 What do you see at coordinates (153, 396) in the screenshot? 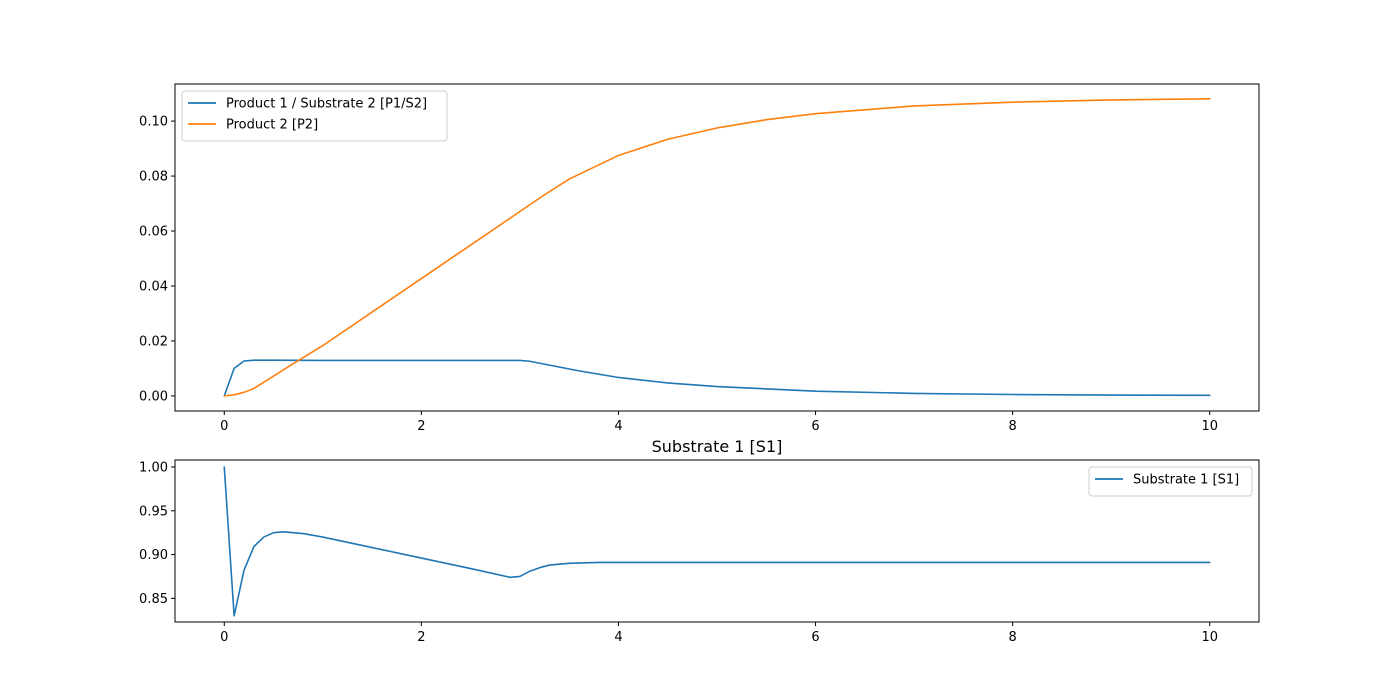
I see `y-tick-label: 0.00` at bounding box center [153, 396].